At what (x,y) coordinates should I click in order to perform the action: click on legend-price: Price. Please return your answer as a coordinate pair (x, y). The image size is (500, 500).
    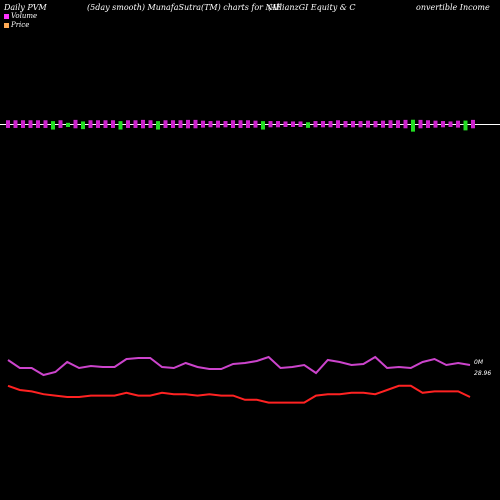
    Looking at the image, I should click on (20, 25).